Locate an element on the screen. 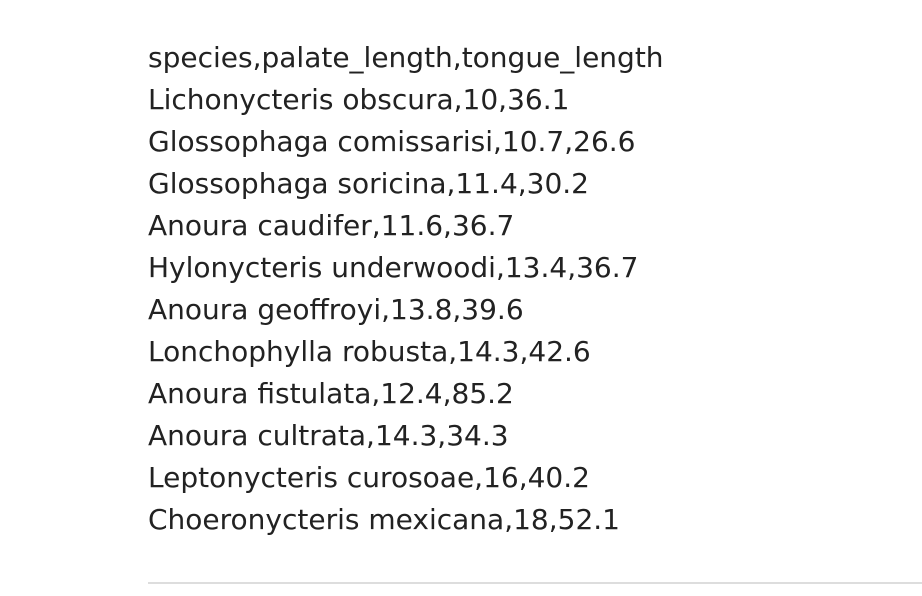 The image size is (922, 596). horizontal-divider is located at coordinates (535, 583).